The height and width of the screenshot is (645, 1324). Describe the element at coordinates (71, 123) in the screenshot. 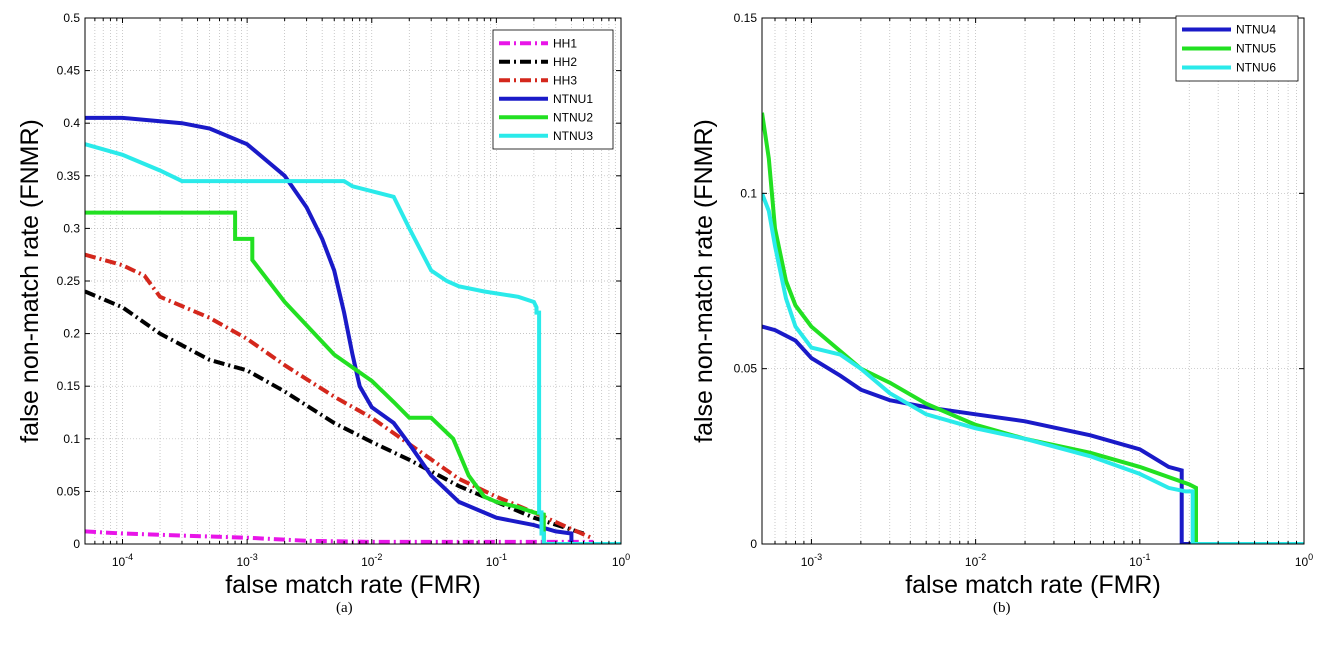

I see `panel-a-y-tick-label: 0.4` at that location.